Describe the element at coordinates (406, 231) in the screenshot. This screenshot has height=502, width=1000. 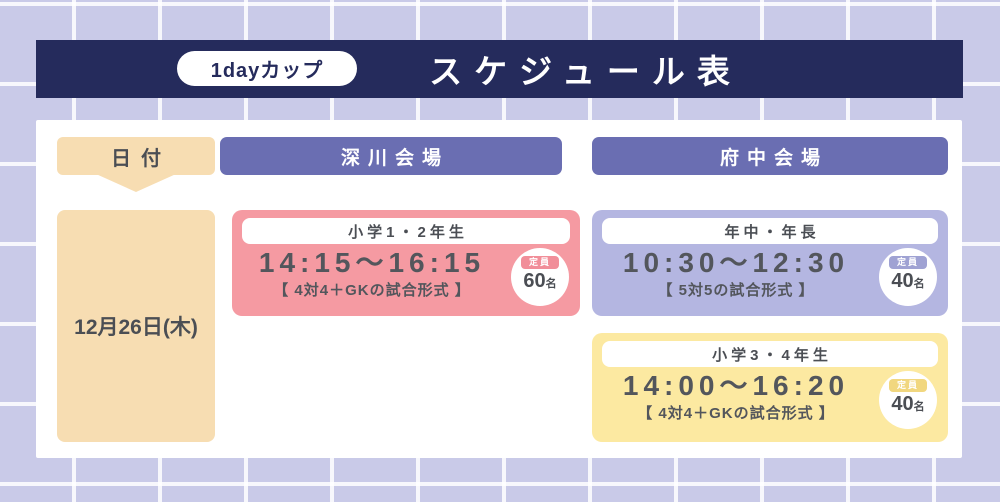
I see `grade-label: 小学1・2年生` at that location.